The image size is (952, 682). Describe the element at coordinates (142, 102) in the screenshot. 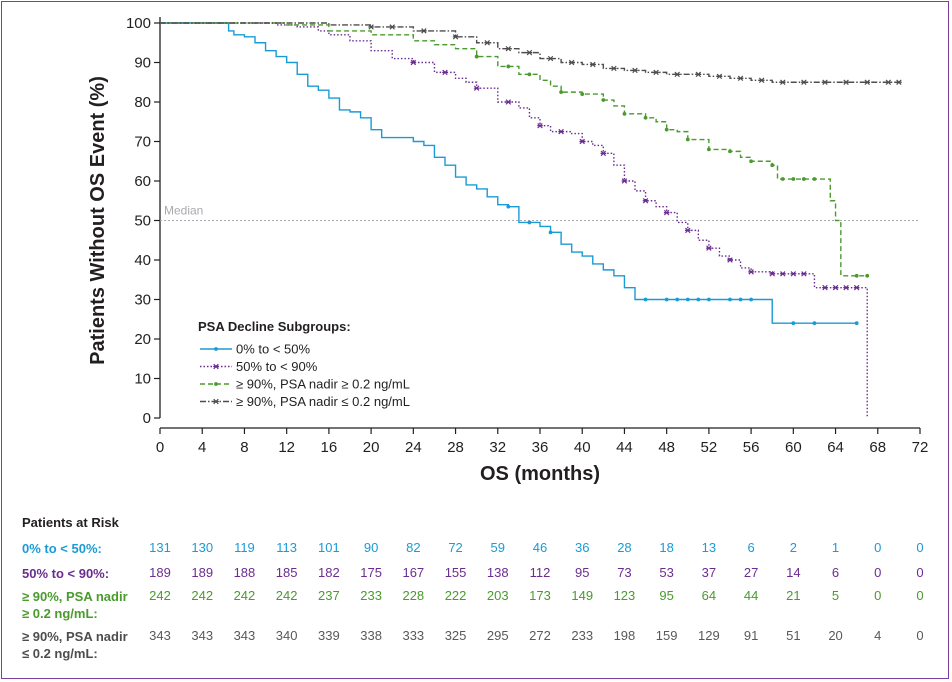

I see `y-tick-label: 80` at that location.